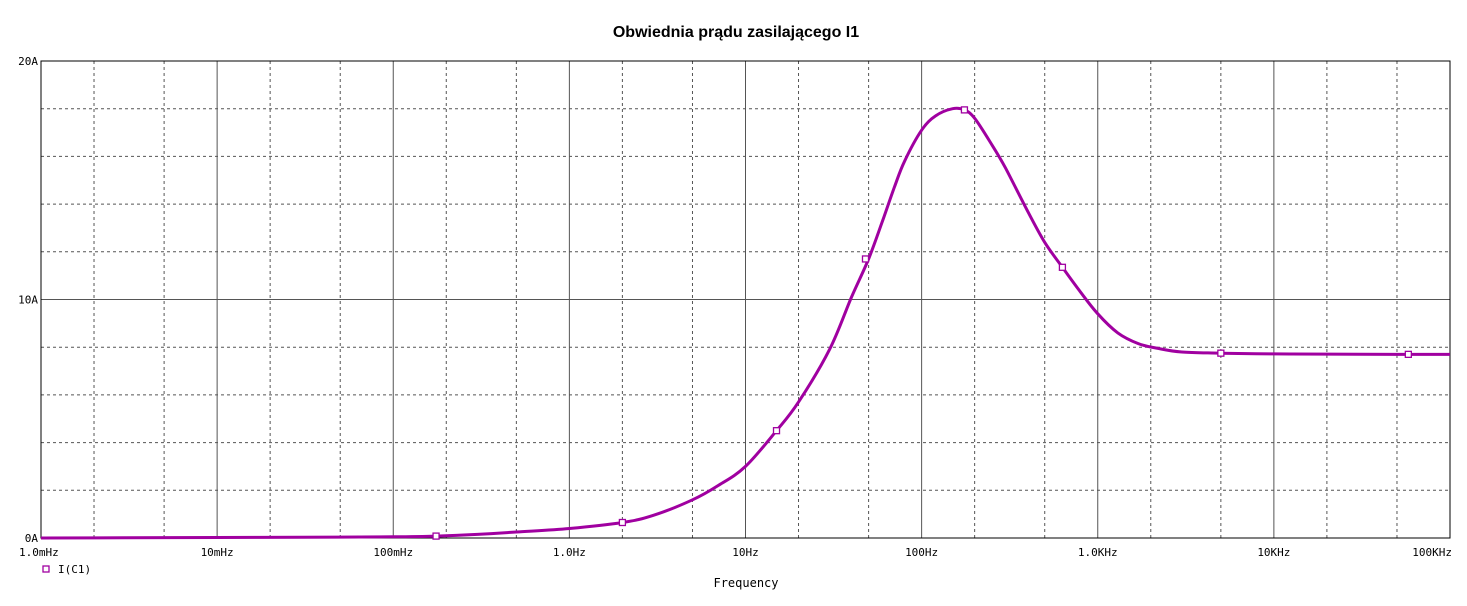 The width and height of the screenshot is (1467, 606). Describe the element at coordinates (32, 538) in the screenshot. I see `y-tick-label: 0A` at that location.